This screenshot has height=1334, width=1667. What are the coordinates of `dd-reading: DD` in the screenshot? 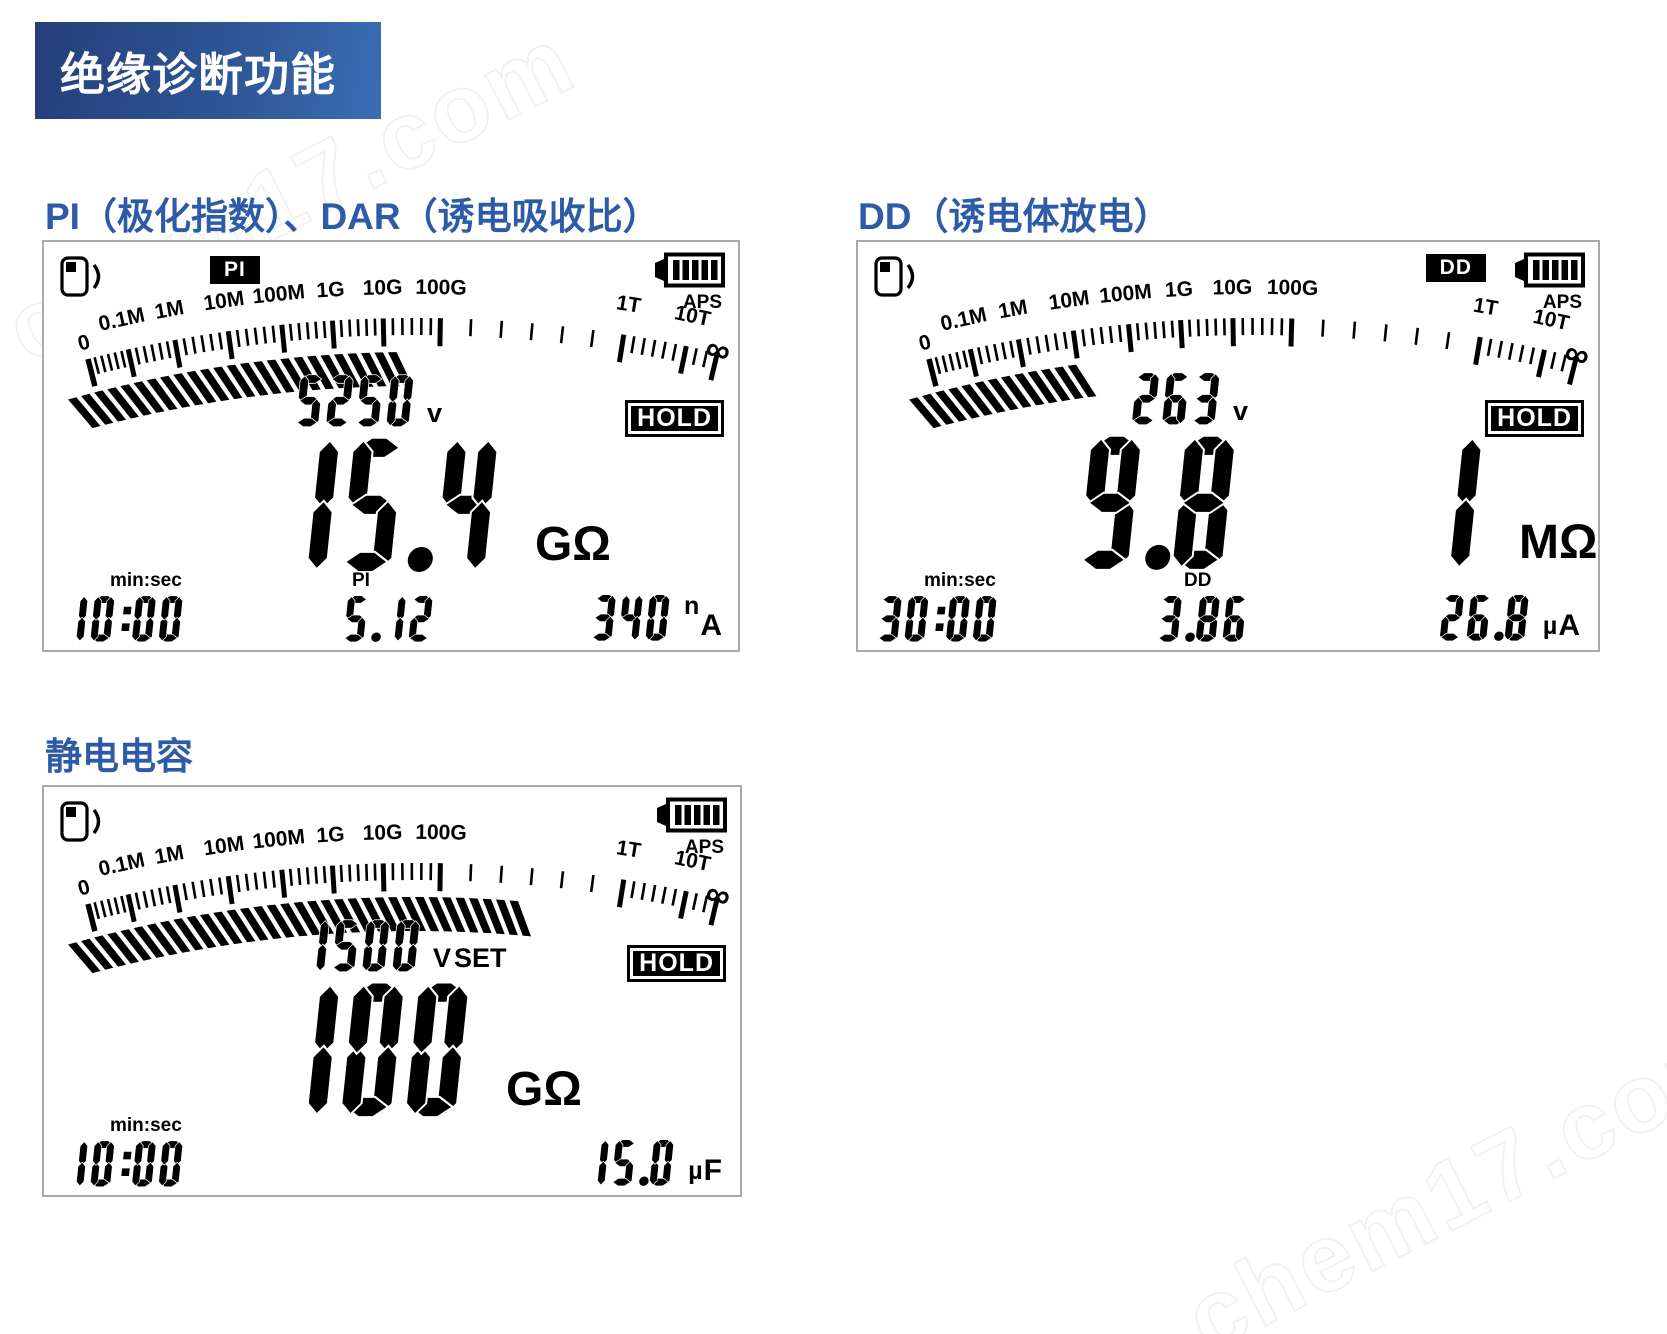 It's located at (1206, 606).